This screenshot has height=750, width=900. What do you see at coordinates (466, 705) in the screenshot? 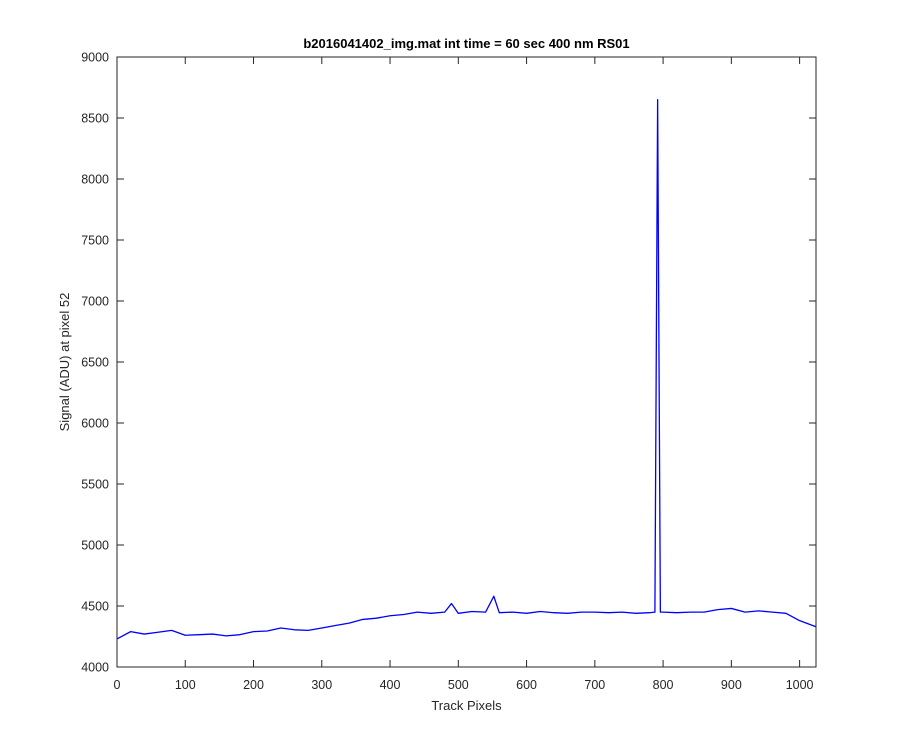
I see `x-axis-label: Track Pixels` at bounding box center [466, 705].